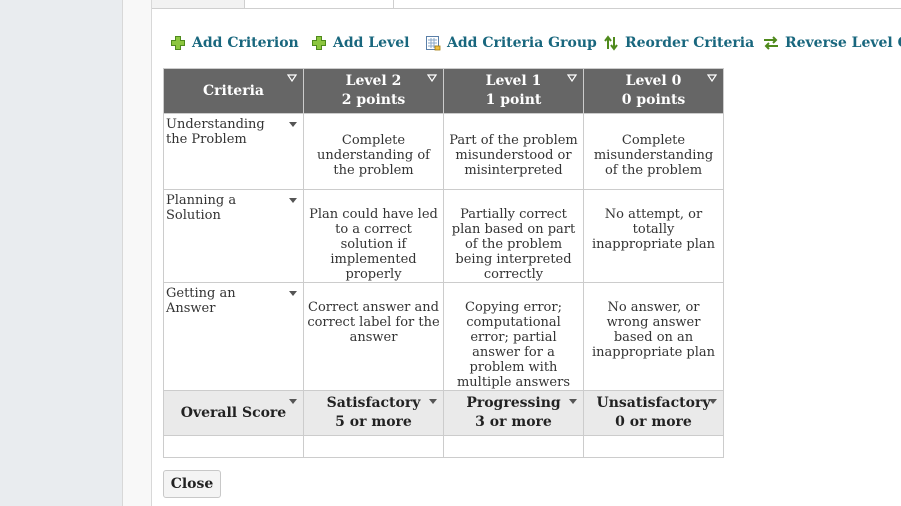 The width and height of the screenshot is (901, 506). Describe the element at coordinates (653, 151) in the screenshot. I see `level-description: Complete misunderstanding of the problem` at that location.